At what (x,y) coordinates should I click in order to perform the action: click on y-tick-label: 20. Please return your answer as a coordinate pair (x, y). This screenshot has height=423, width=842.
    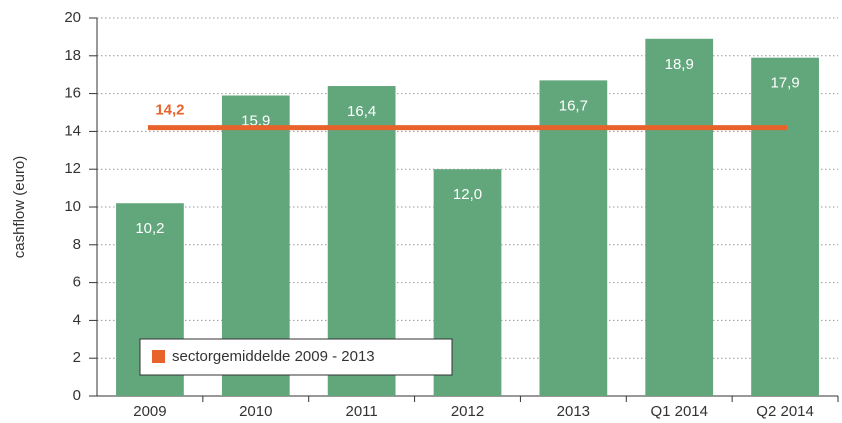
    Looking at the image, I should click on (72, 17).